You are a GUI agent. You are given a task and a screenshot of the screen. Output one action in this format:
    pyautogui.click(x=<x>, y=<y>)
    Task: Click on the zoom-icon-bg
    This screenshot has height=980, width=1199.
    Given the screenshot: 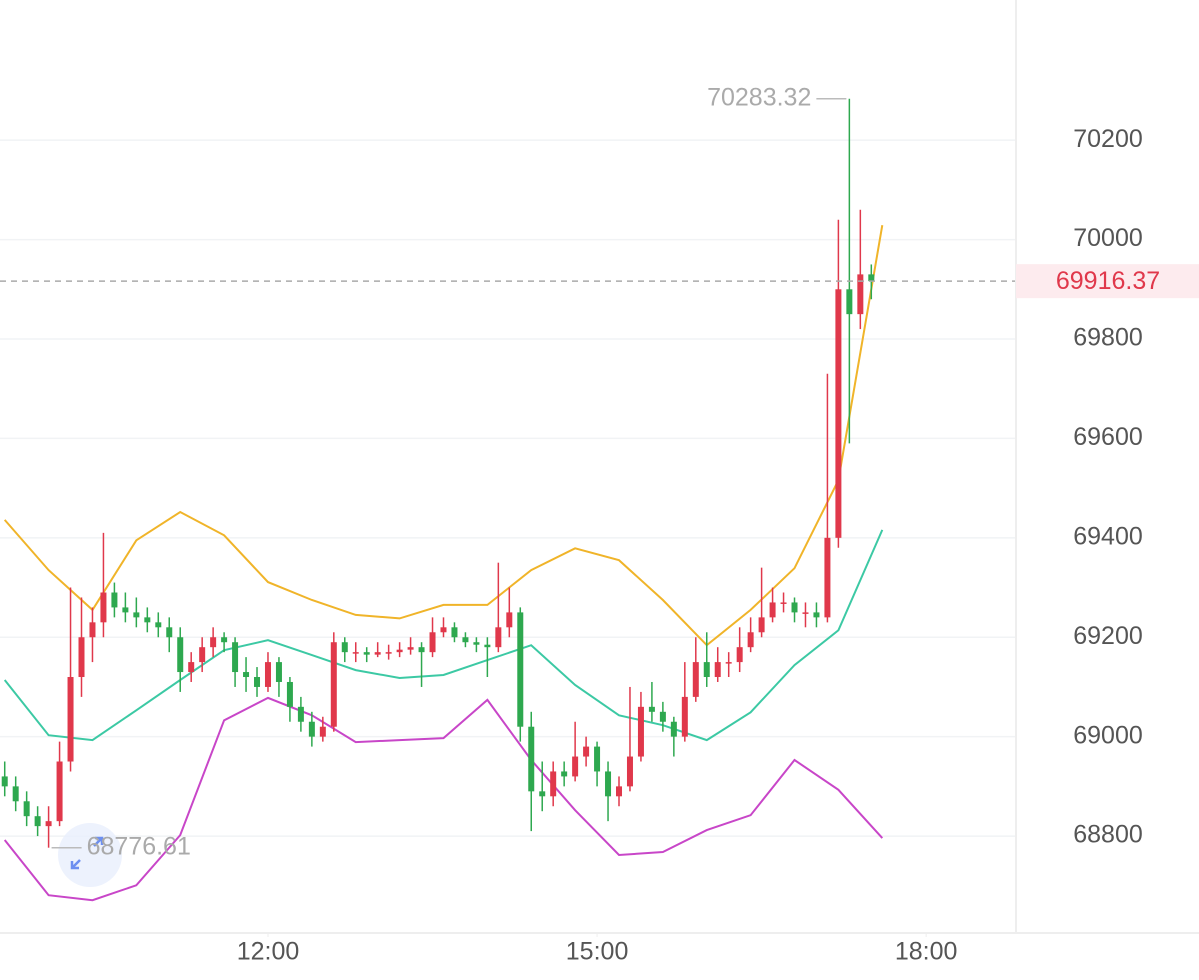 What is the action you would take?
    pyautogui.click(x=90, y=855)
    